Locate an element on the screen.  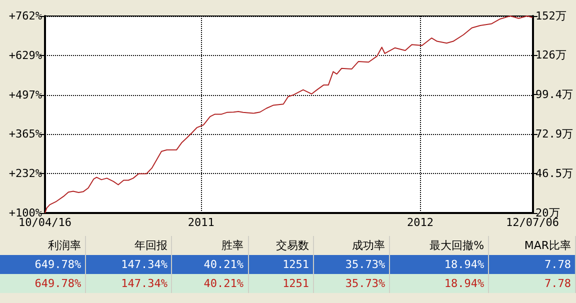
text: 成功率 is located at coordinates (352, 245).